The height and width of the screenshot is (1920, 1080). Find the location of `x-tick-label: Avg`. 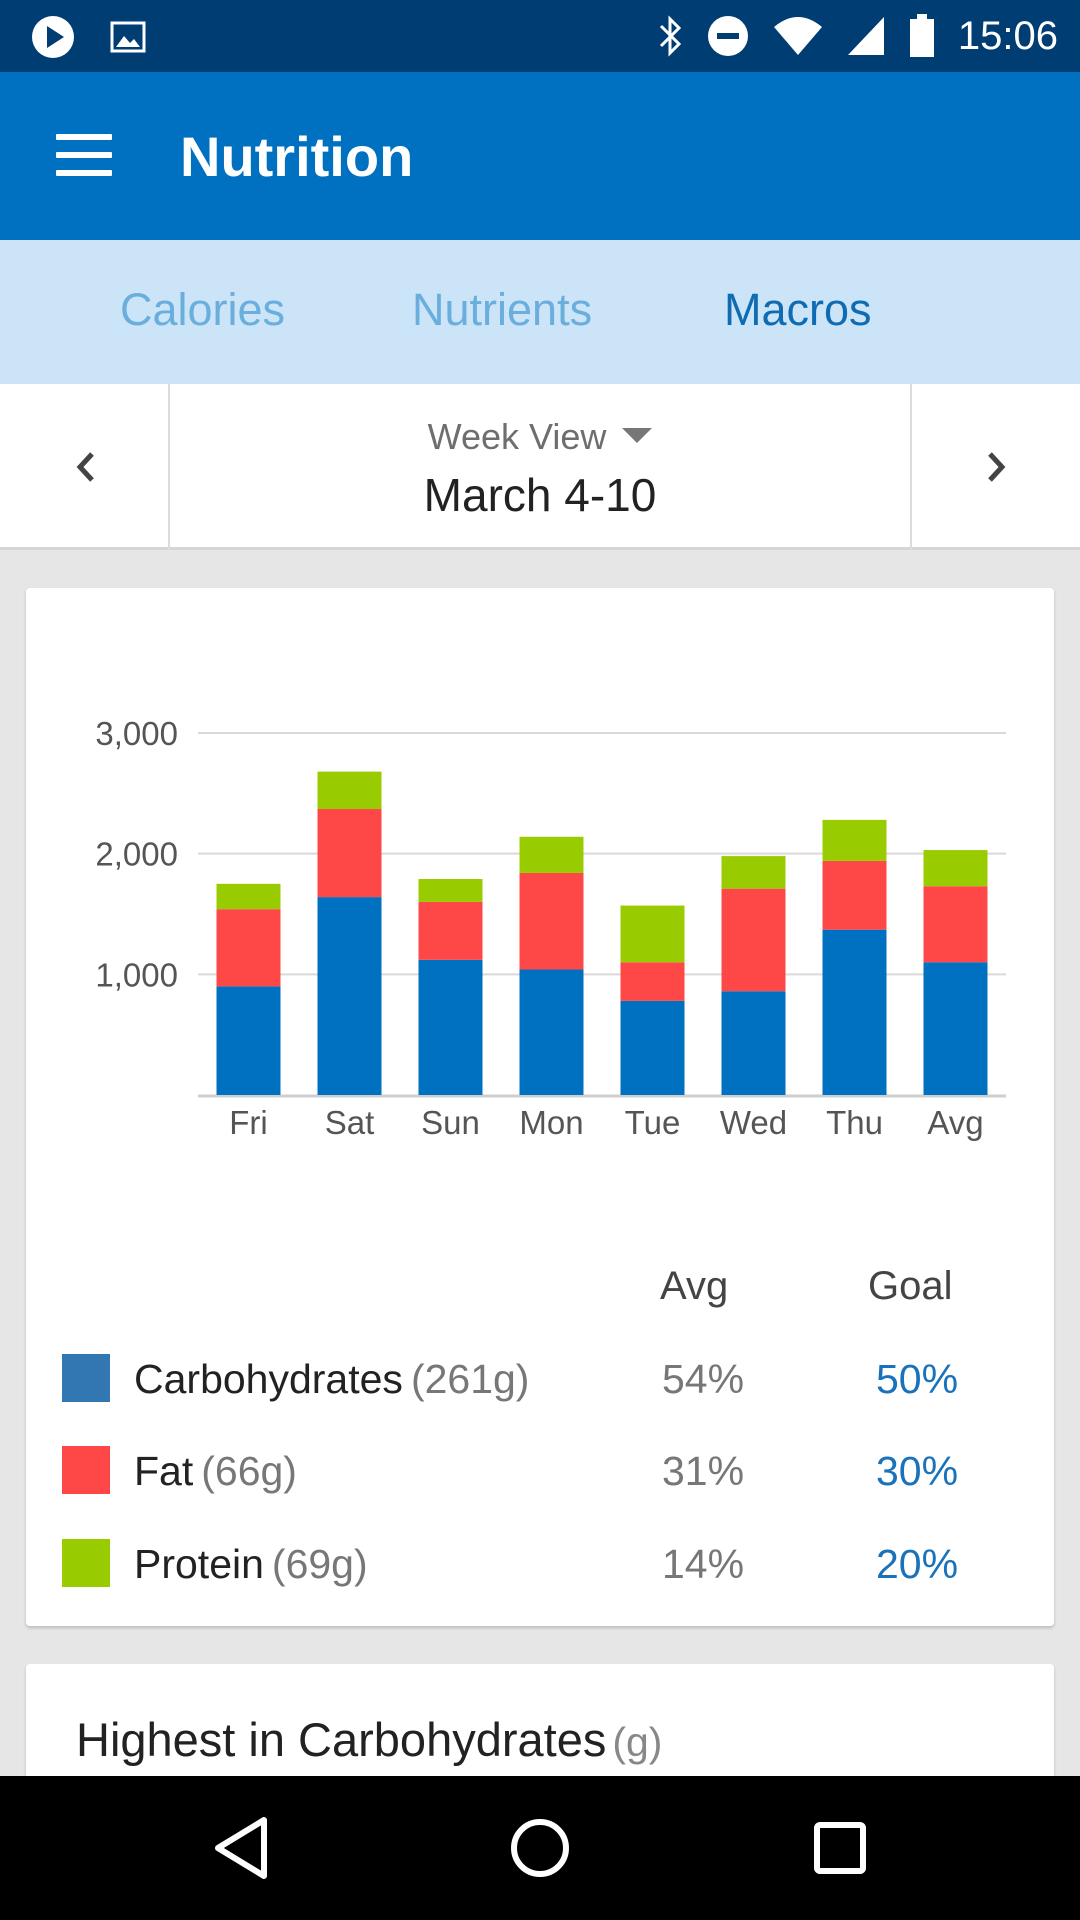

x-tick-label: Avg is located at coordinates (955, 1122).